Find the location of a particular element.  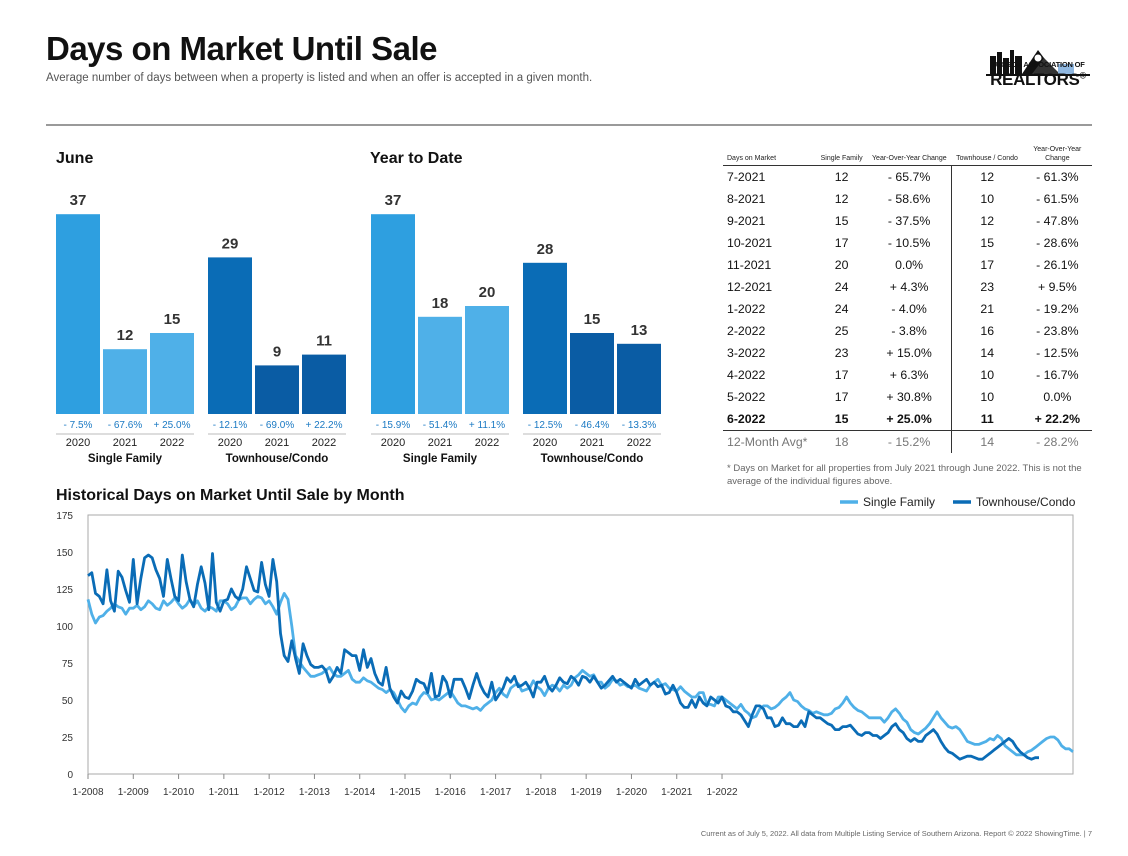

ytd-group-label-1: Townhouse/Condo is located at coordinates (592, 459).